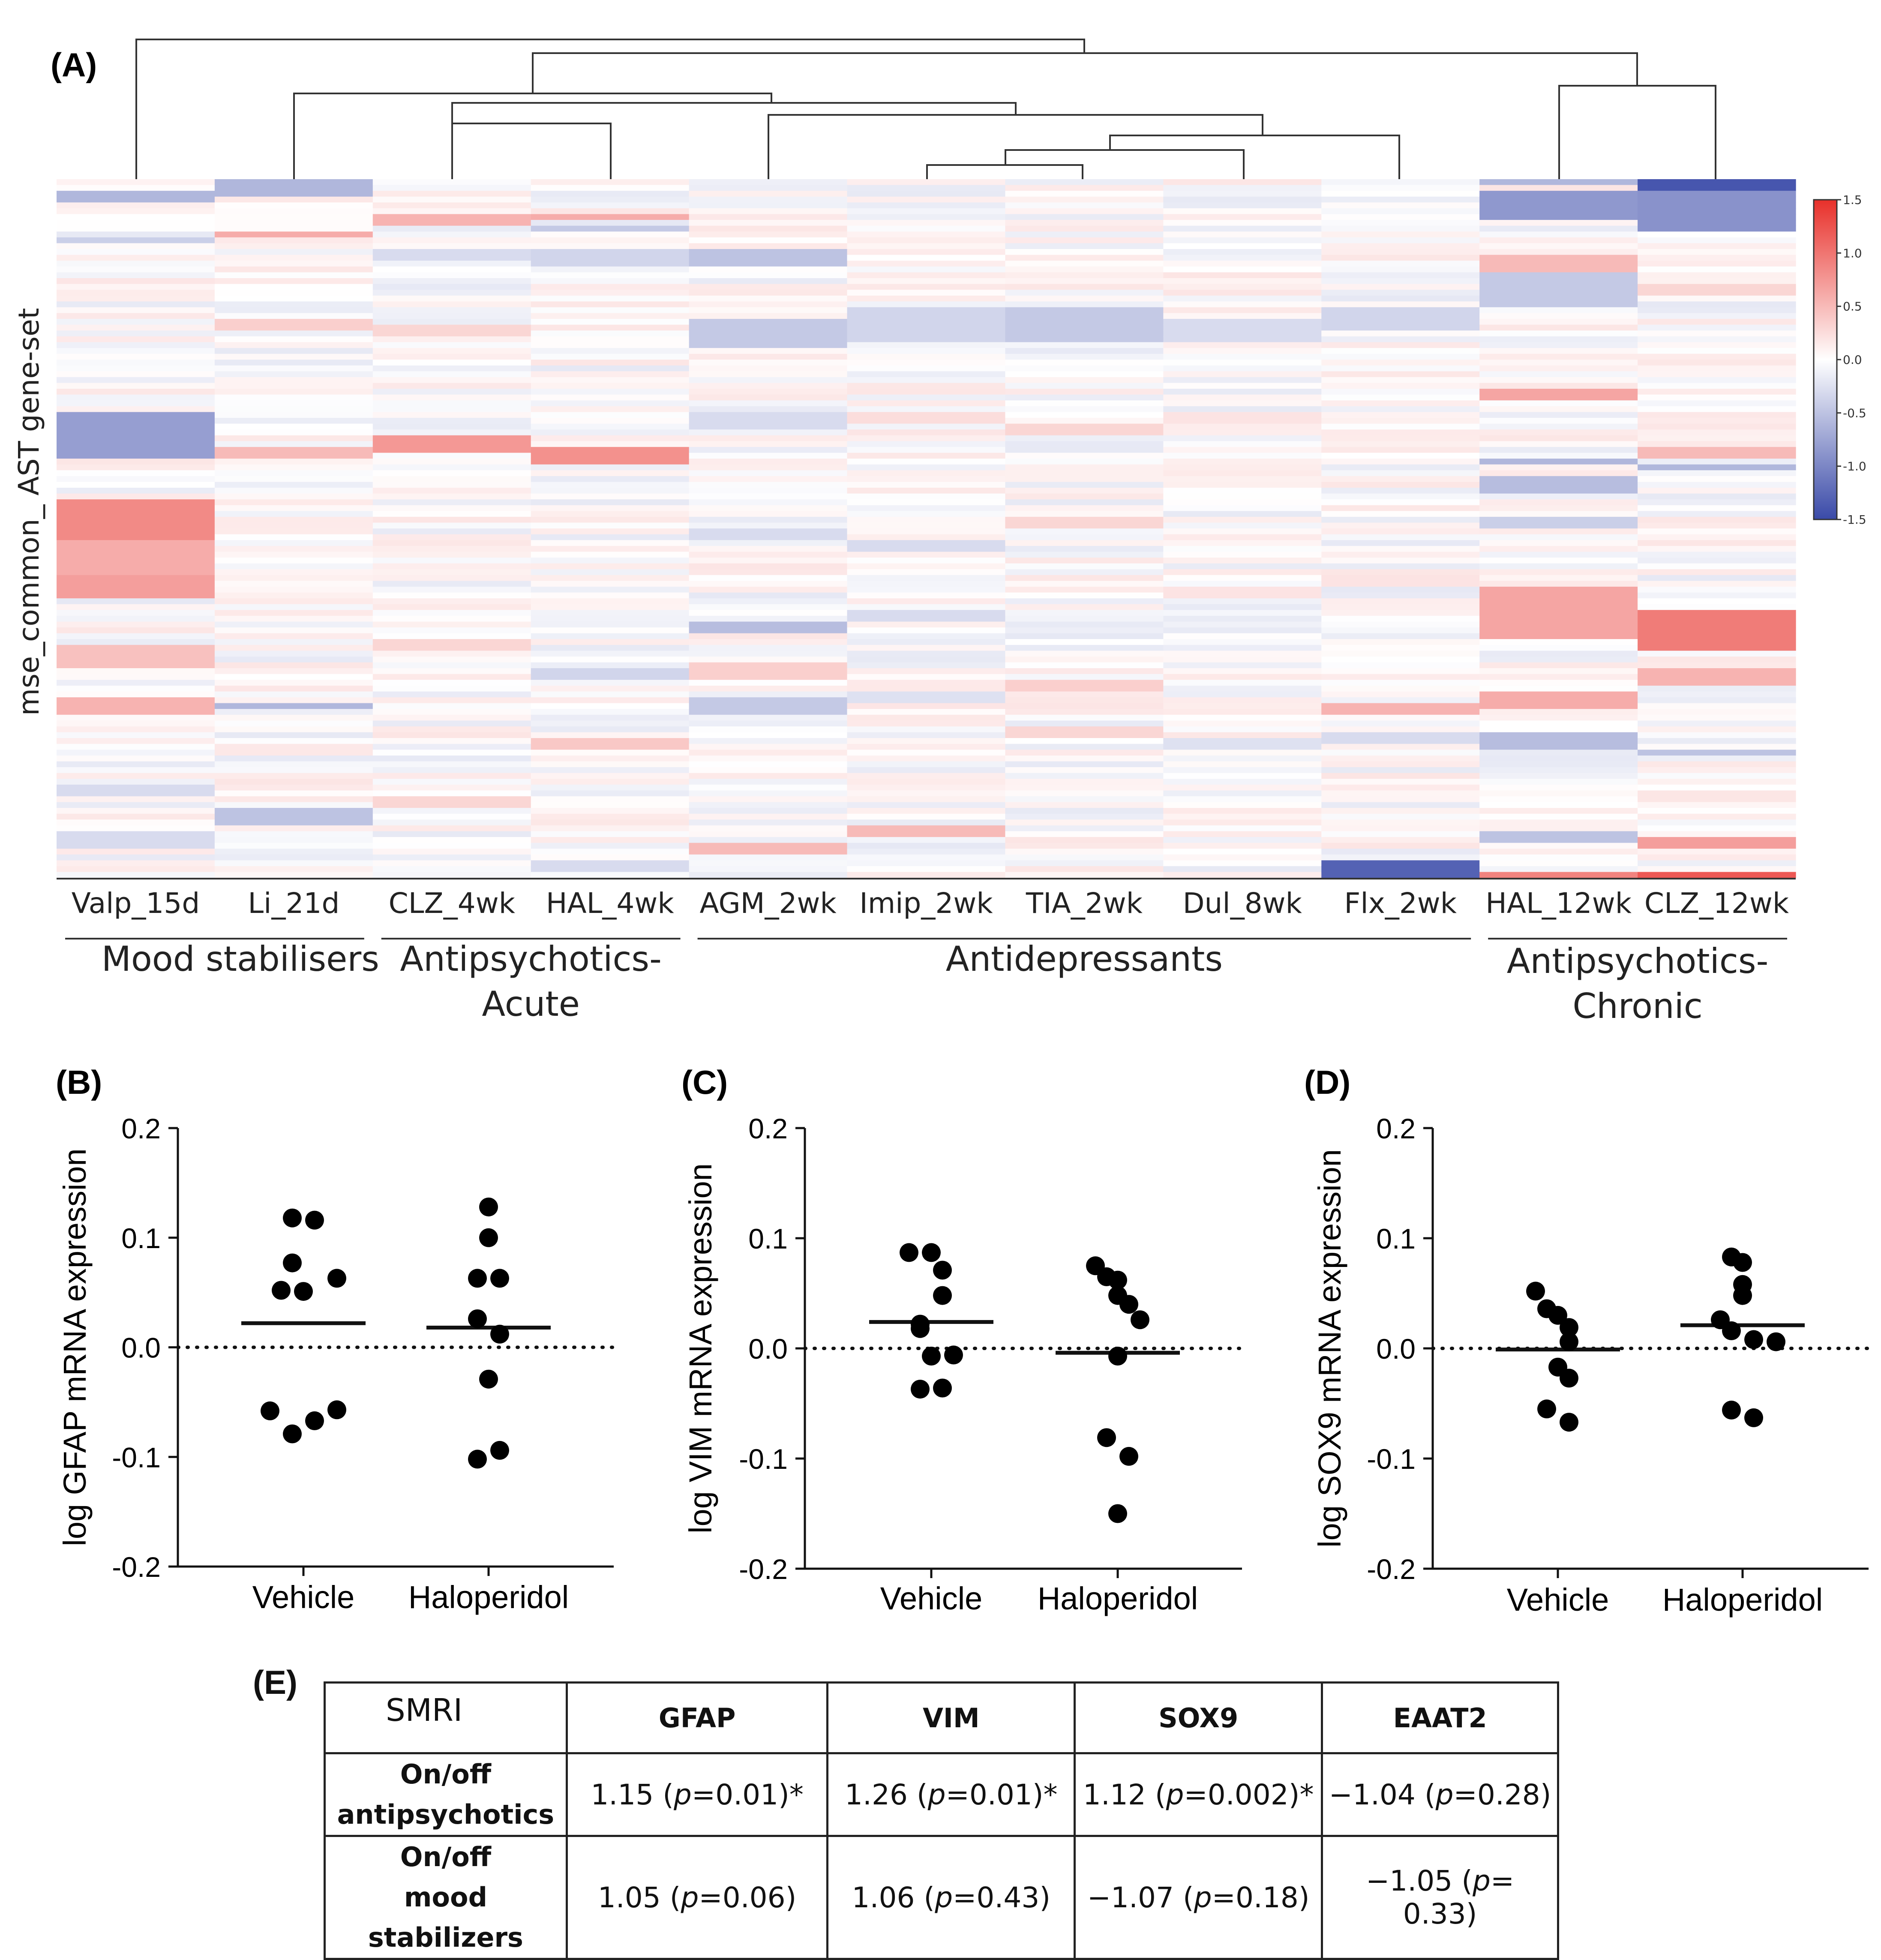 The height and width of the screenshot is (1960, 1881). I want to click on heatmap-column-label: HAL_12wk, so click(1558, 903).